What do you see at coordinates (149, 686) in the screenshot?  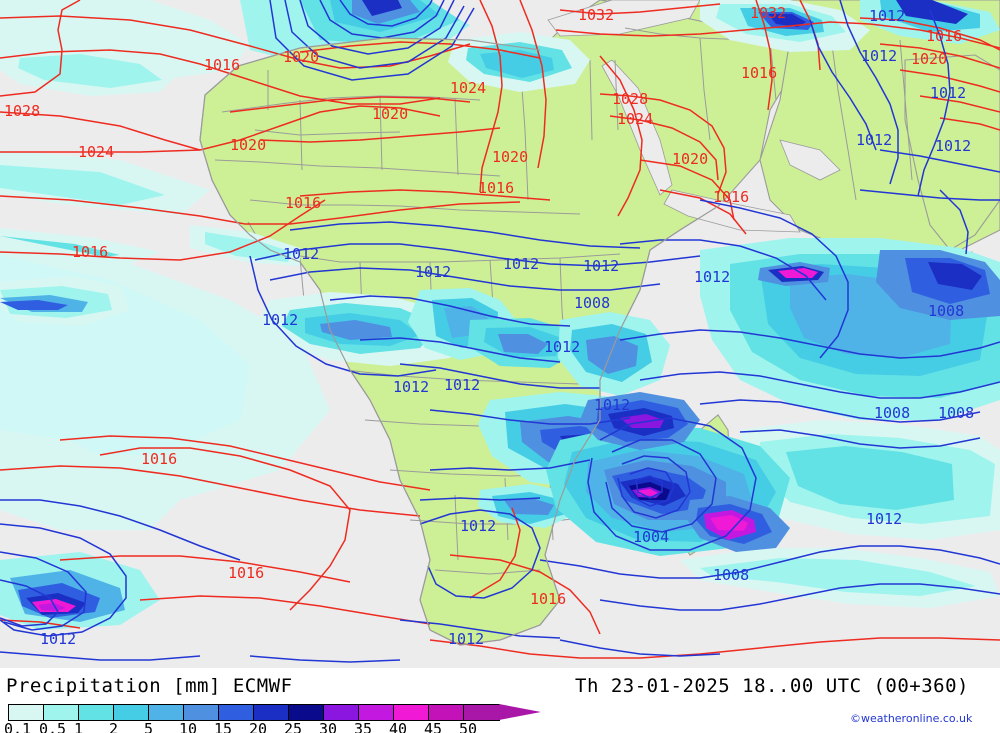 I see `chart-title: Precipitation [mm] ECMWF` at bounding box center [149, 686].